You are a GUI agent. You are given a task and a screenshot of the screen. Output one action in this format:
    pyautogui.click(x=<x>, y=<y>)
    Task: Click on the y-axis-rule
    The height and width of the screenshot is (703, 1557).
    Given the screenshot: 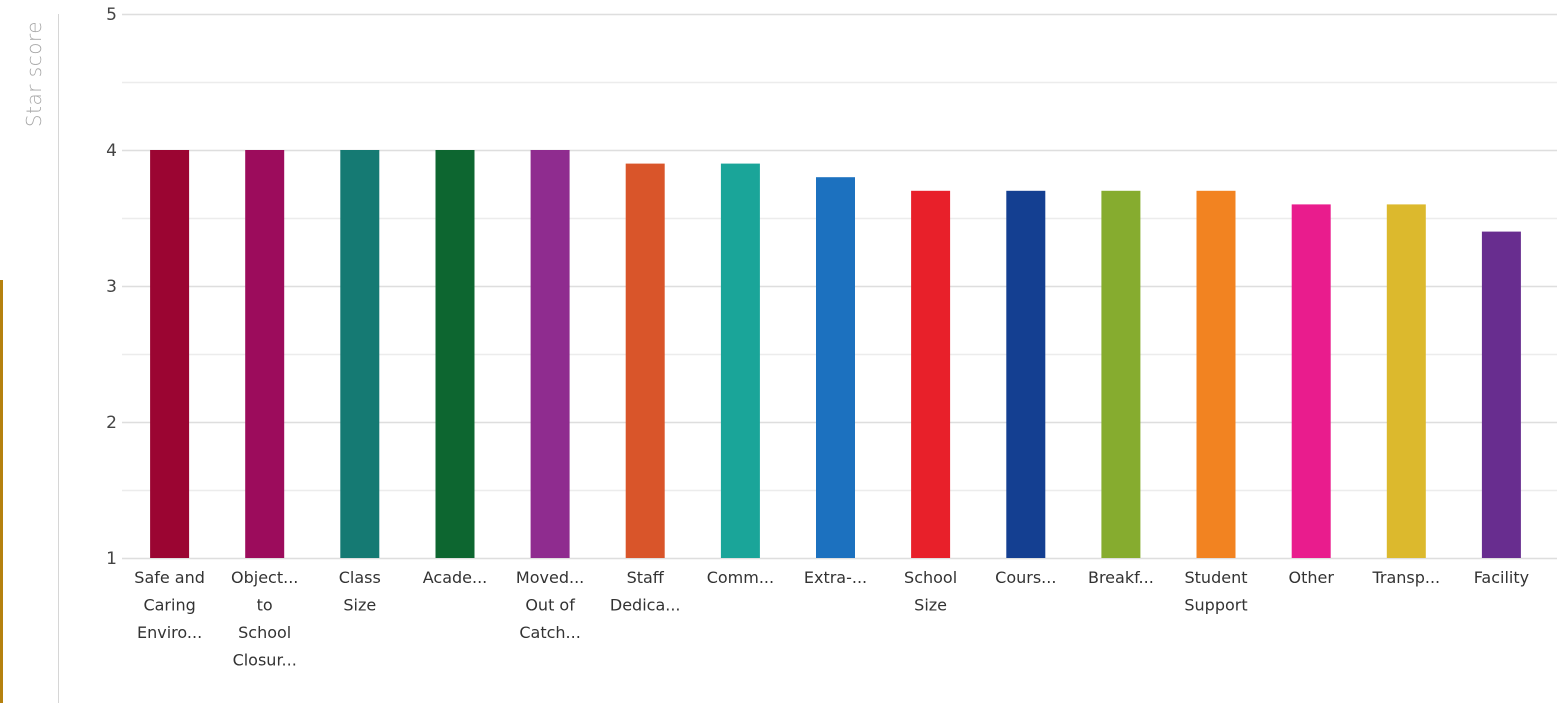 What is the action you would take?
    pyautogui.click(x=58, y=358)
    